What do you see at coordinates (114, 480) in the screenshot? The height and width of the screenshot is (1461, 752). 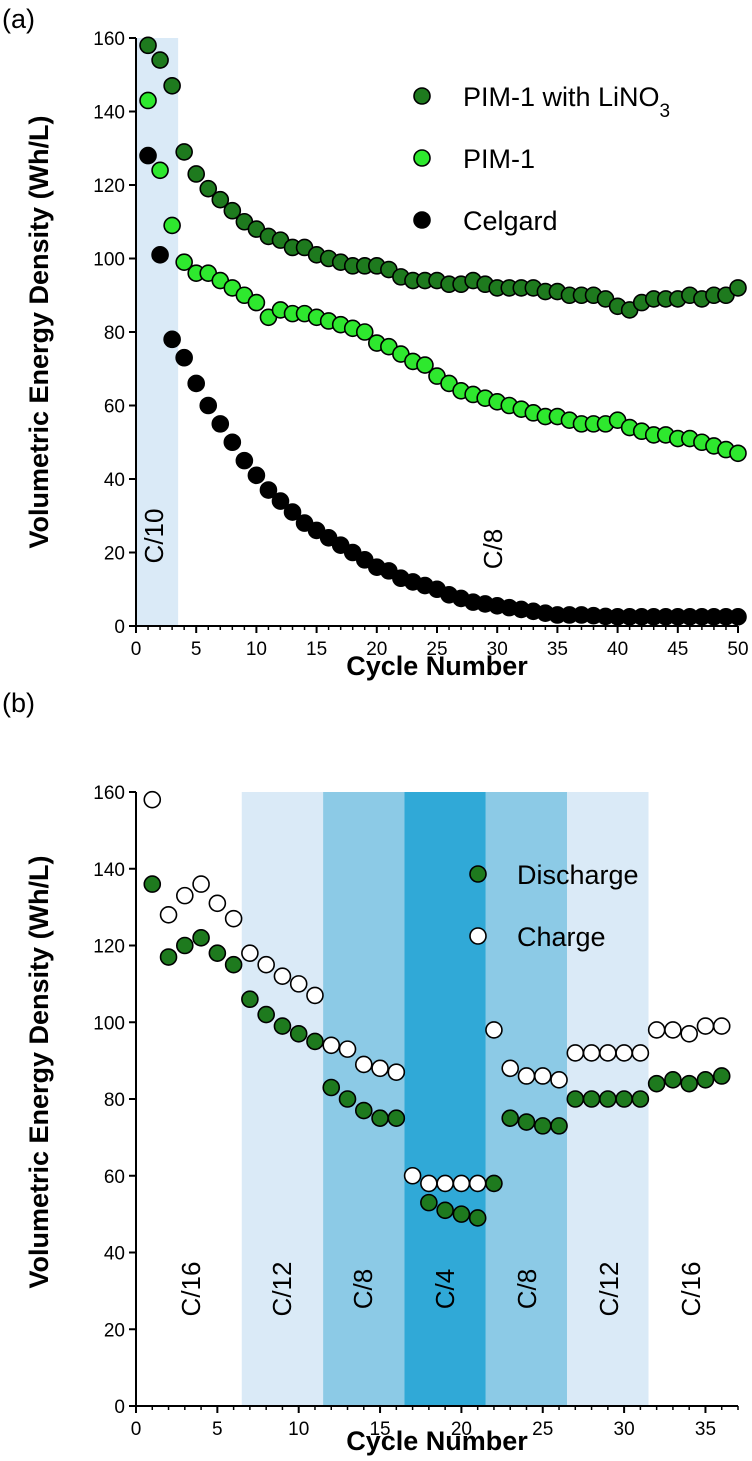 I see `y-tick-label: 40` at bounding box center [114, 480].